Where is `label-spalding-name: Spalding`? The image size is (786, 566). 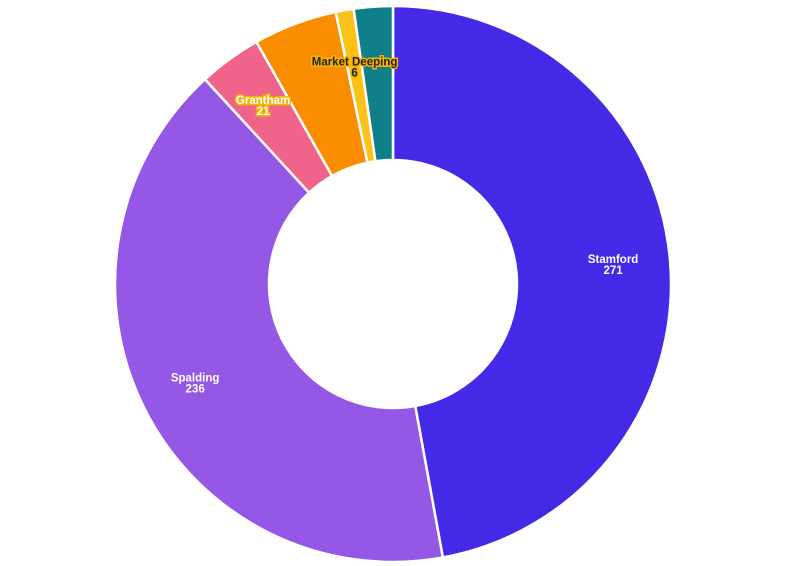 label-spalding-name: Spalding is located at coordinates (195, 378).